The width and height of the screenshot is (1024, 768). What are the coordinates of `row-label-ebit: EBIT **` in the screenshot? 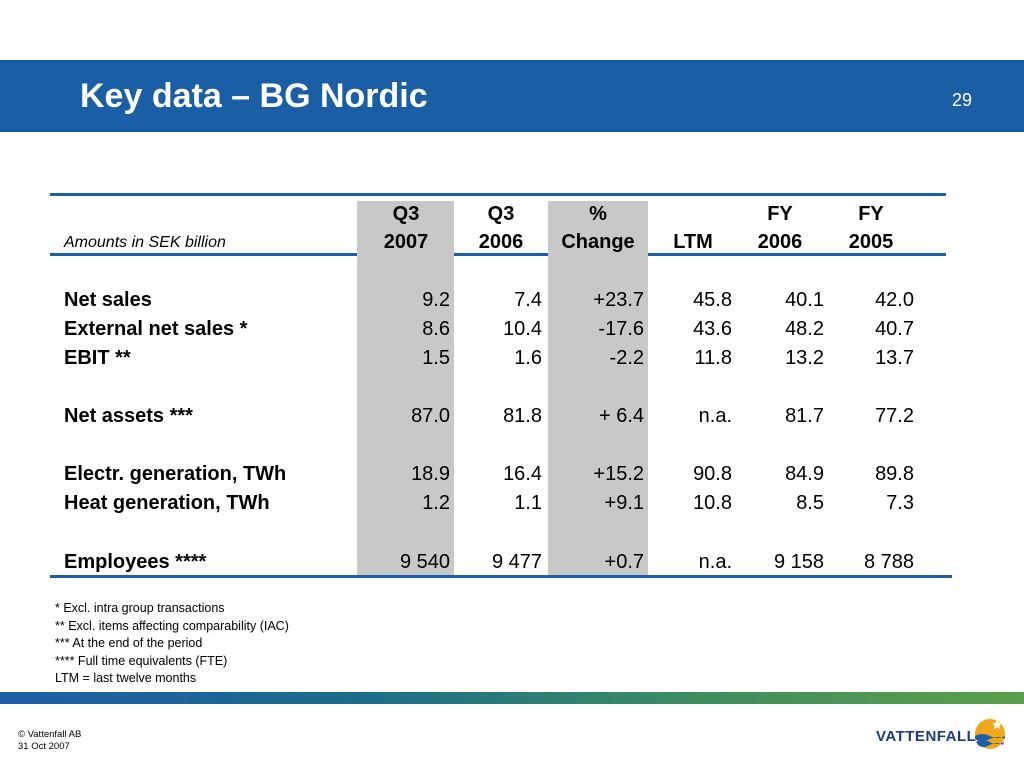 It's located at (97, 358).